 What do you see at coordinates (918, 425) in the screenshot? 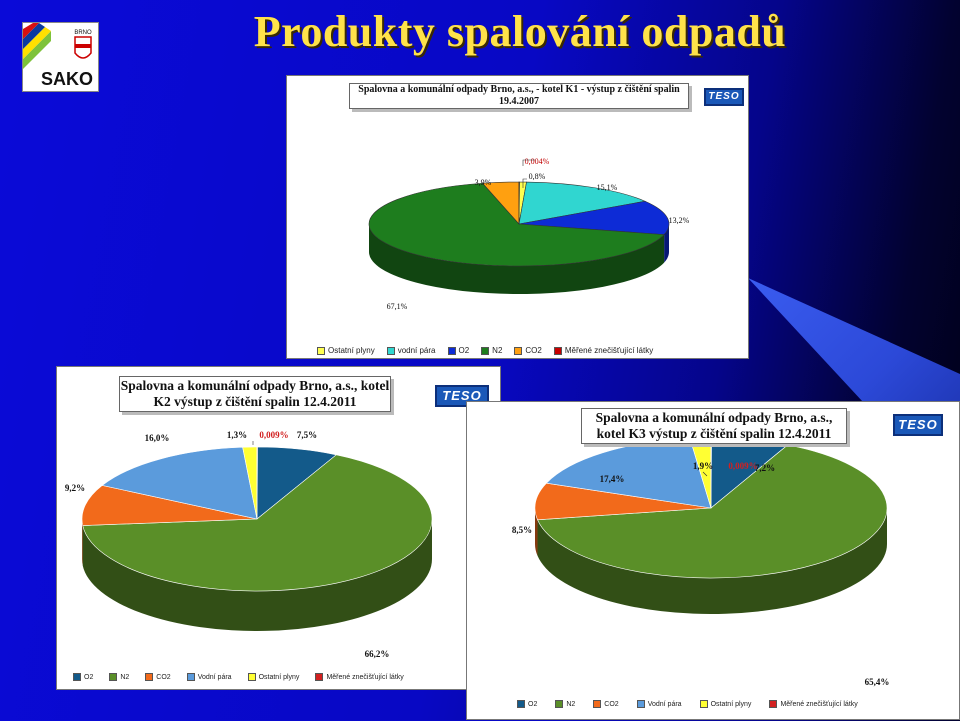
I see `teso-logo: TESO` at bounding box center [918, 425].